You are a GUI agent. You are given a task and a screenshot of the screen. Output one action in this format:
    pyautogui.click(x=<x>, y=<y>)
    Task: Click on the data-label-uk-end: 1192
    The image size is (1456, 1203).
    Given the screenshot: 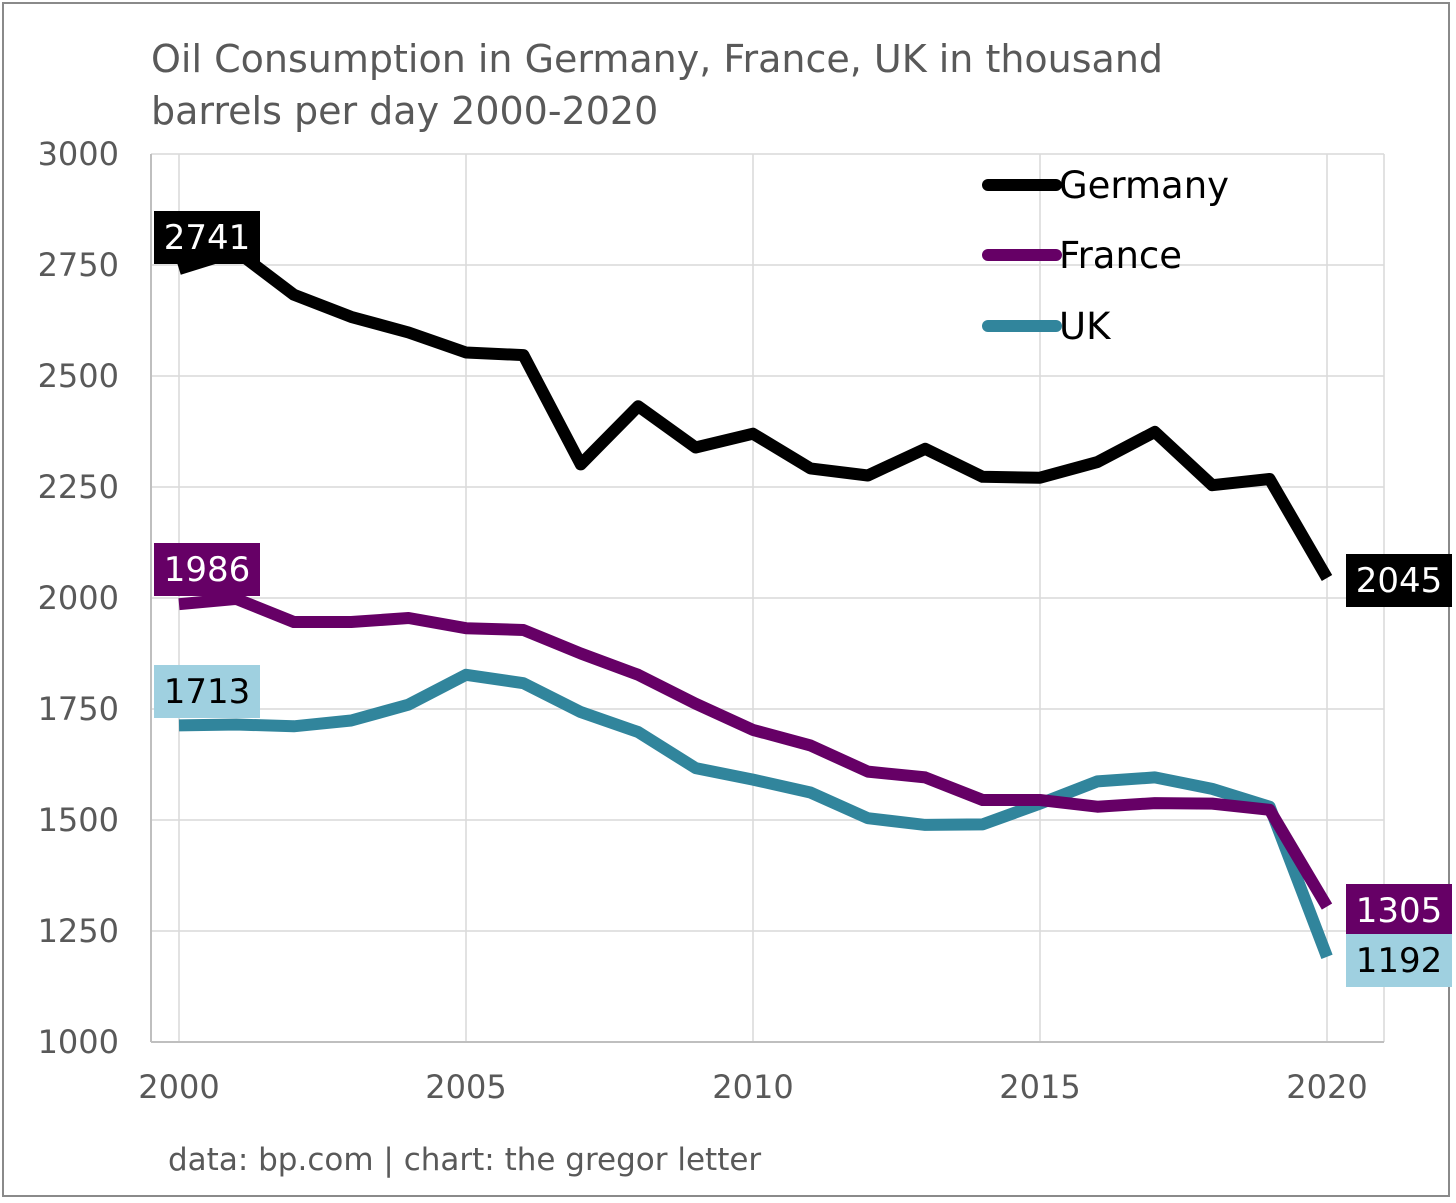 What is the action you would take?
    pyautogui.click(x=1399, y=961)
    